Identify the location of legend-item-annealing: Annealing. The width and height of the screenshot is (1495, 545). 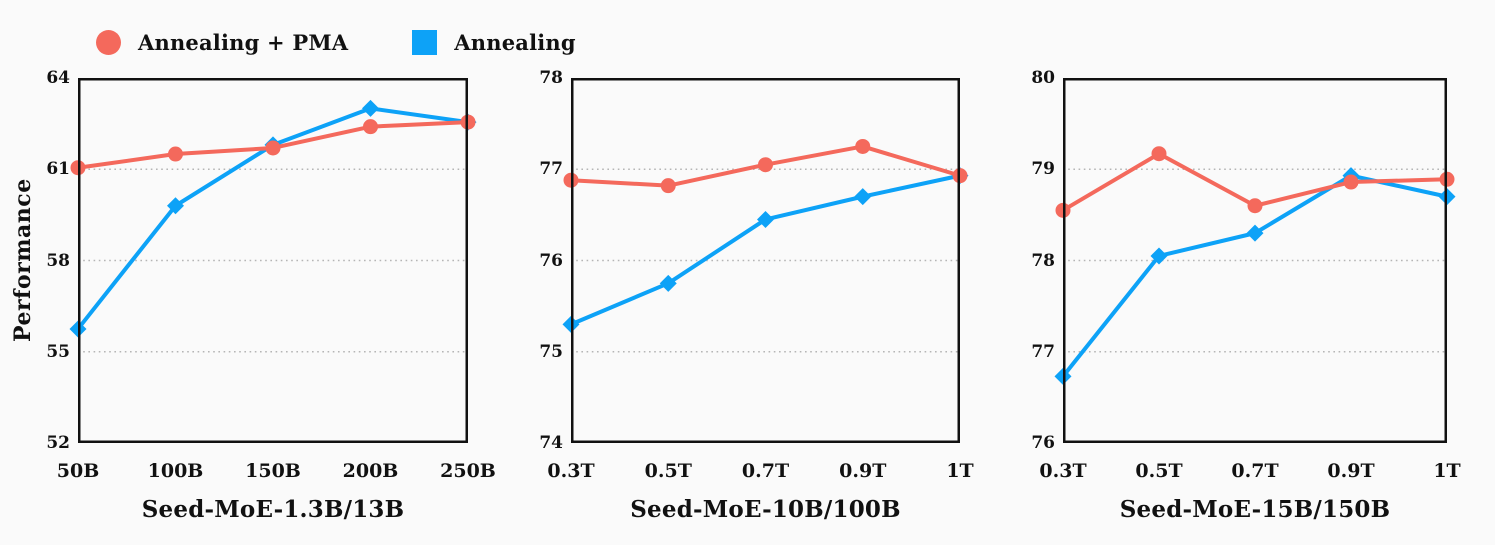
(494, 42).